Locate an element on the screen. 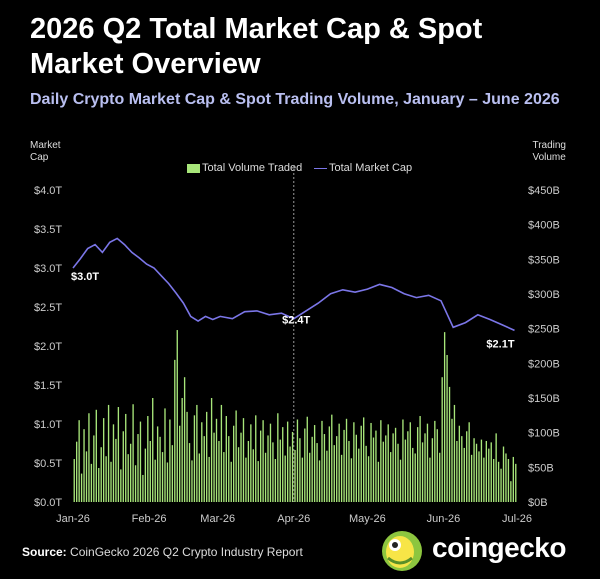 This screenshot has height=579, width=600. legend-item-volume: Total Volume Traded is located at coordinates (244, 168).